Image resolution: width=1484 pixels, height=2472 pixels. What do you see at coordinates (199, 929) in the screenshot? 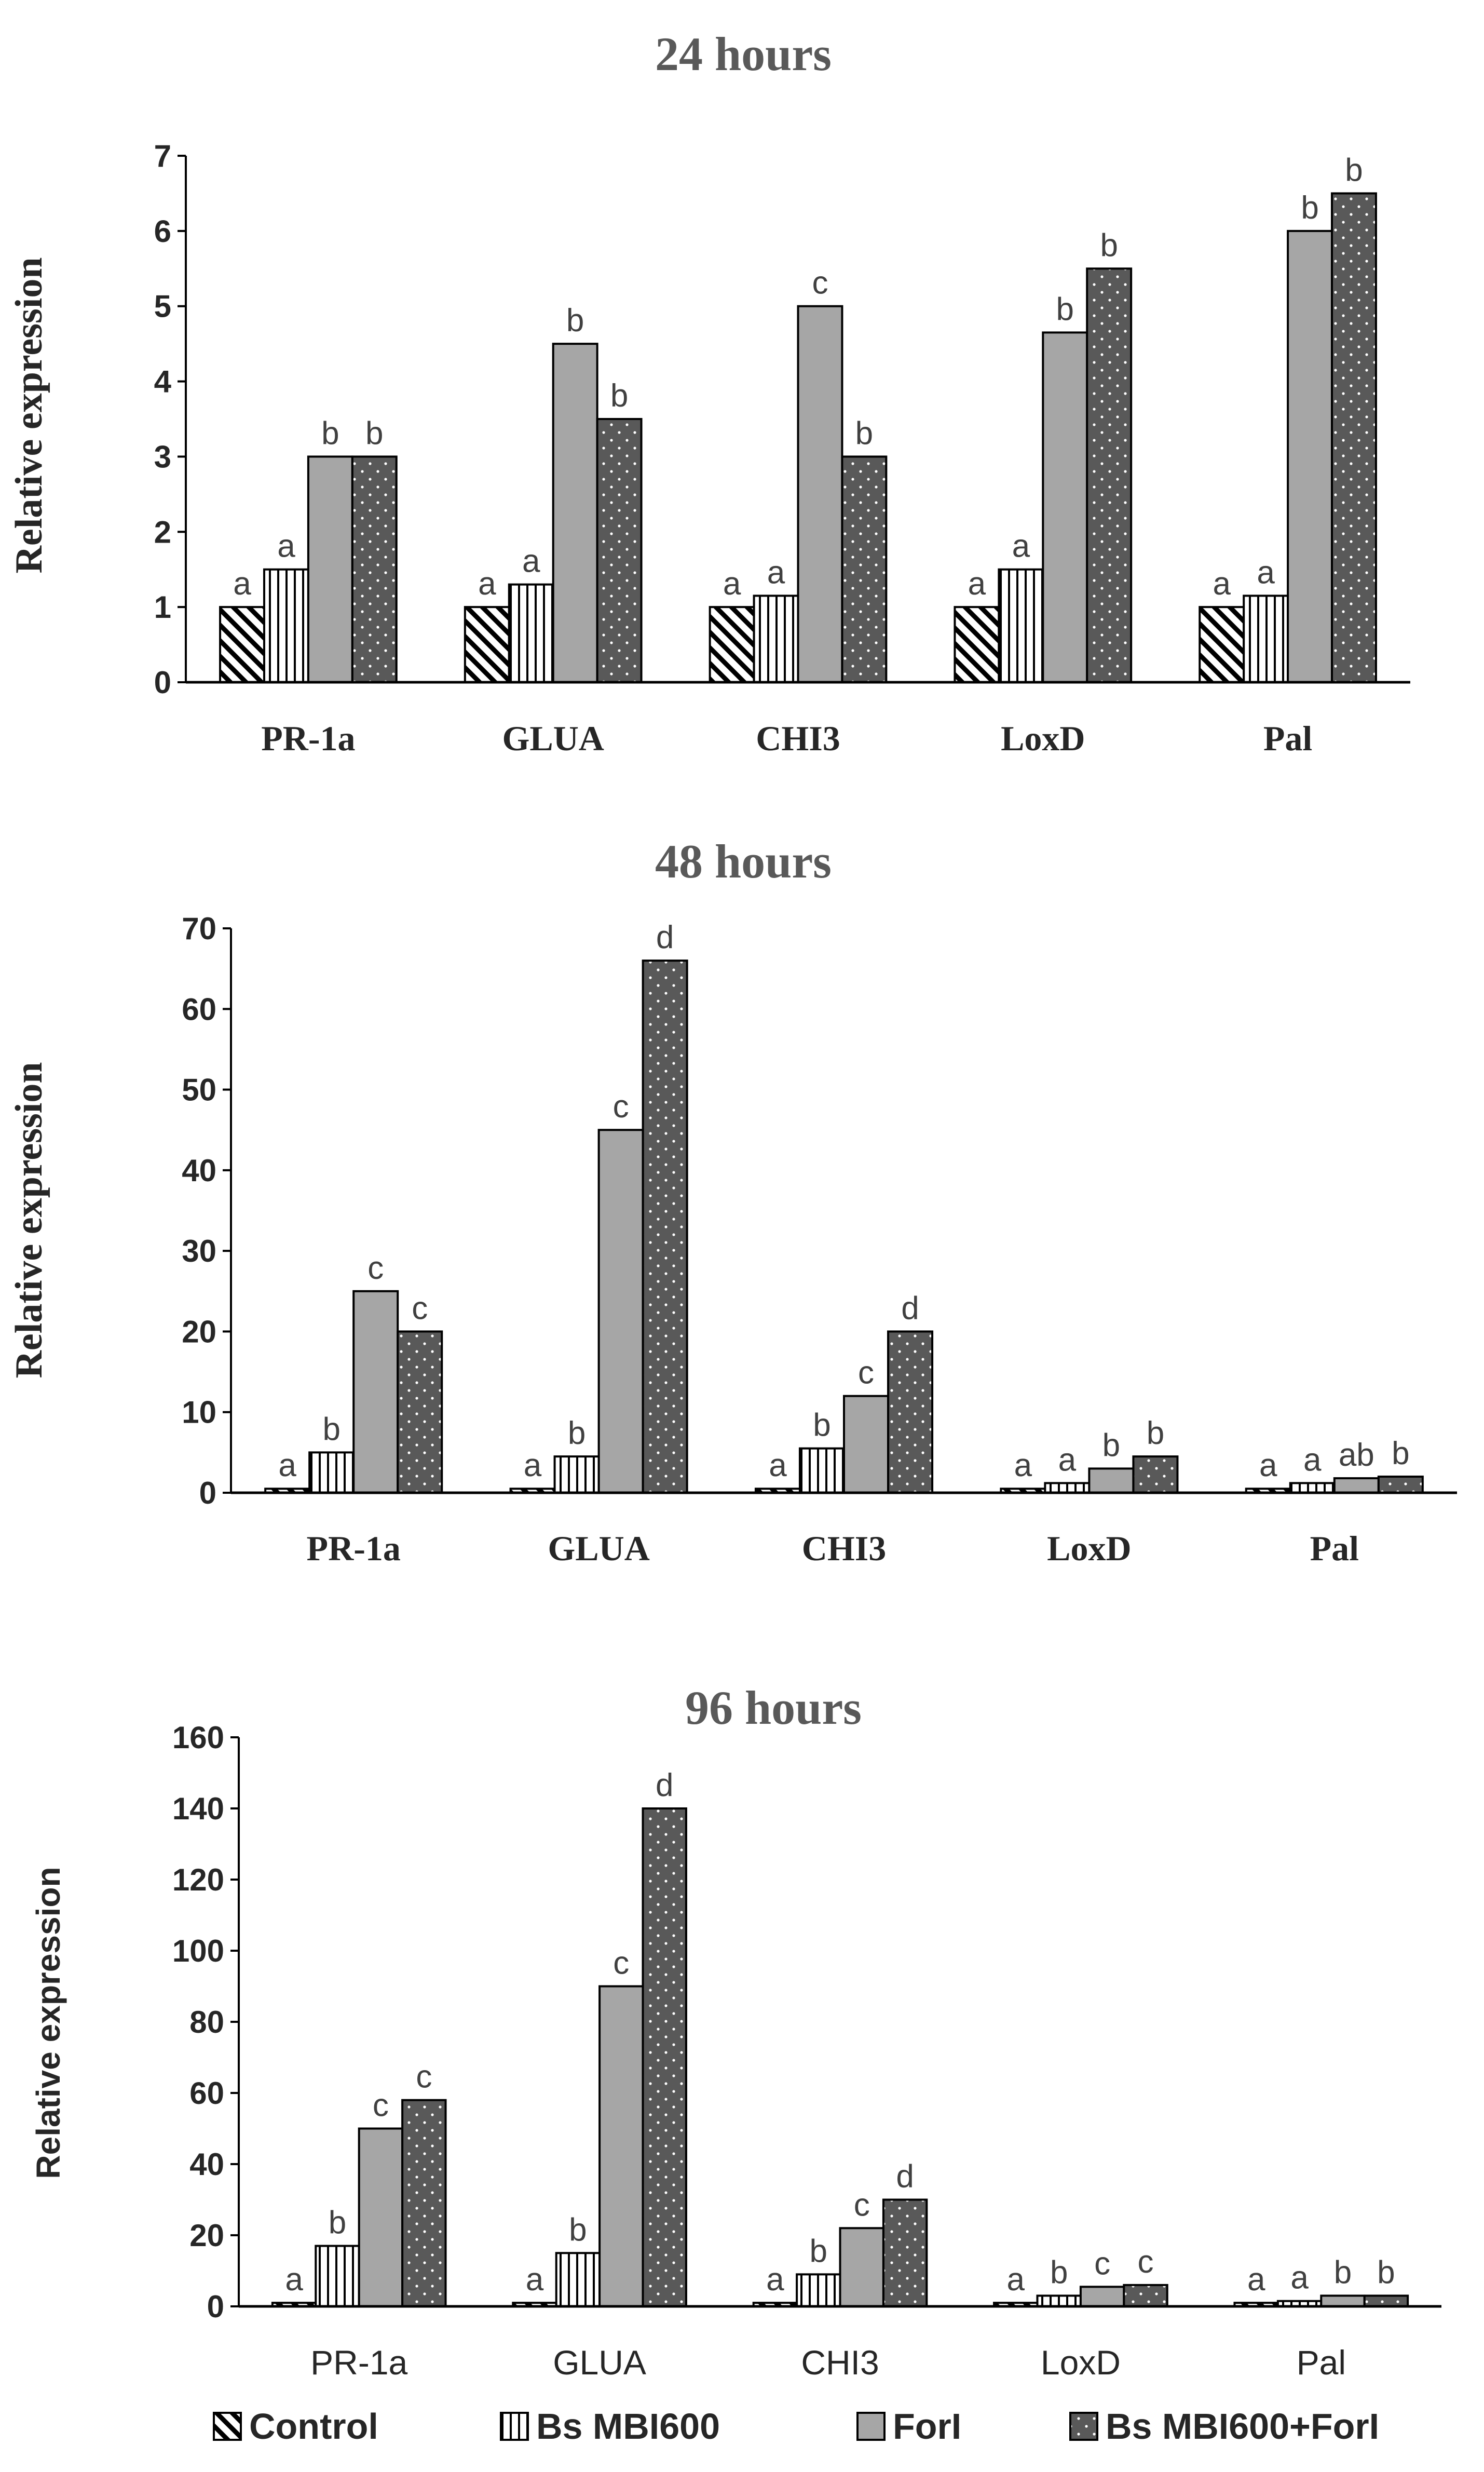
I see `y-tick-label: 70` at bounding box center [199, 929].